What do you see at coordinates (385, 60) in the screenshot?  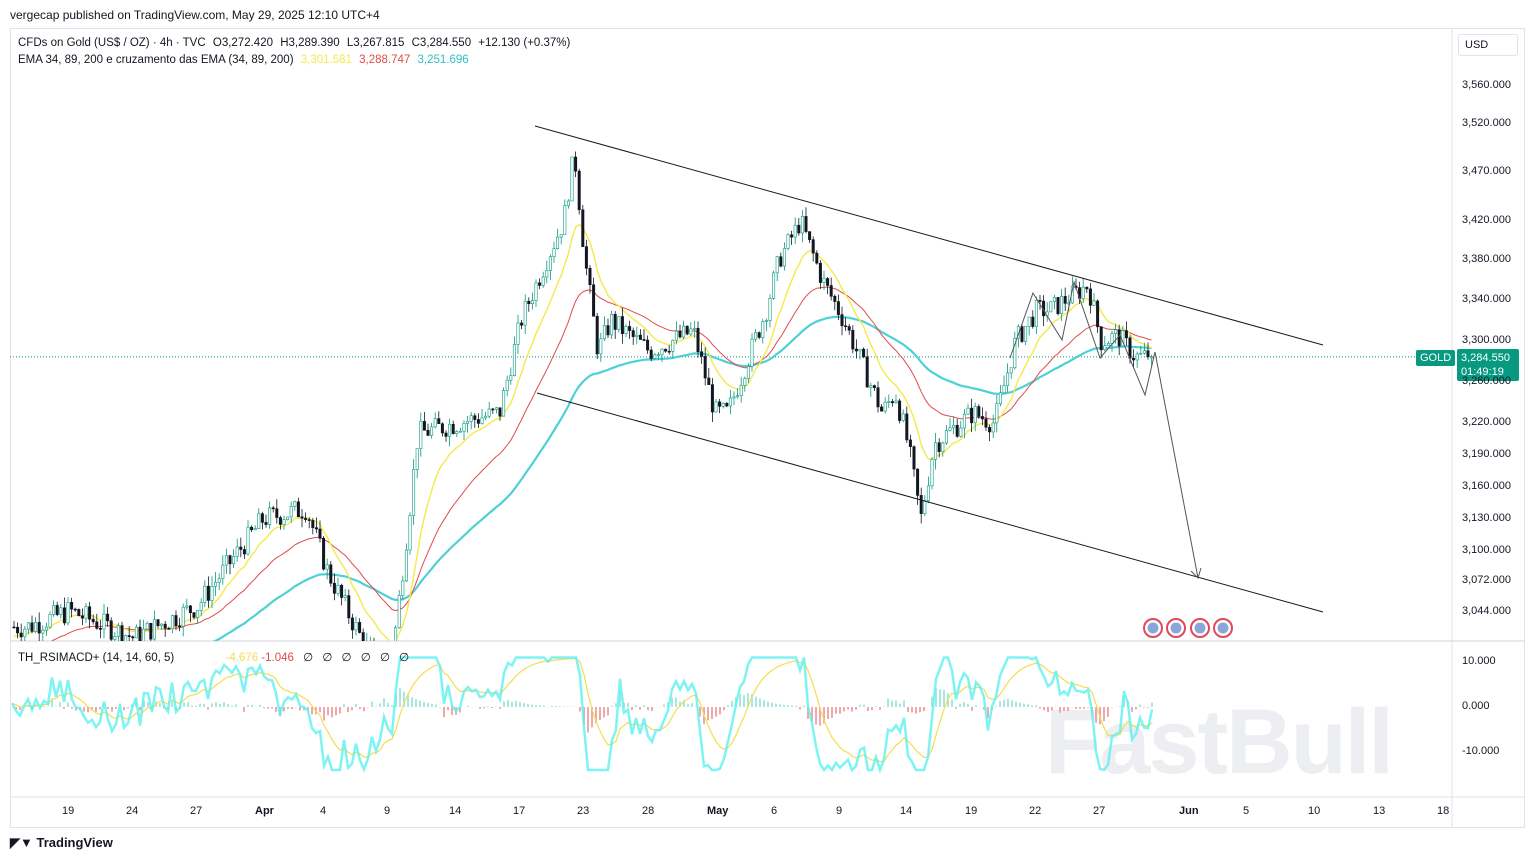 I see `ema89-value: 3,288.747` at bounding box center [385, 60].